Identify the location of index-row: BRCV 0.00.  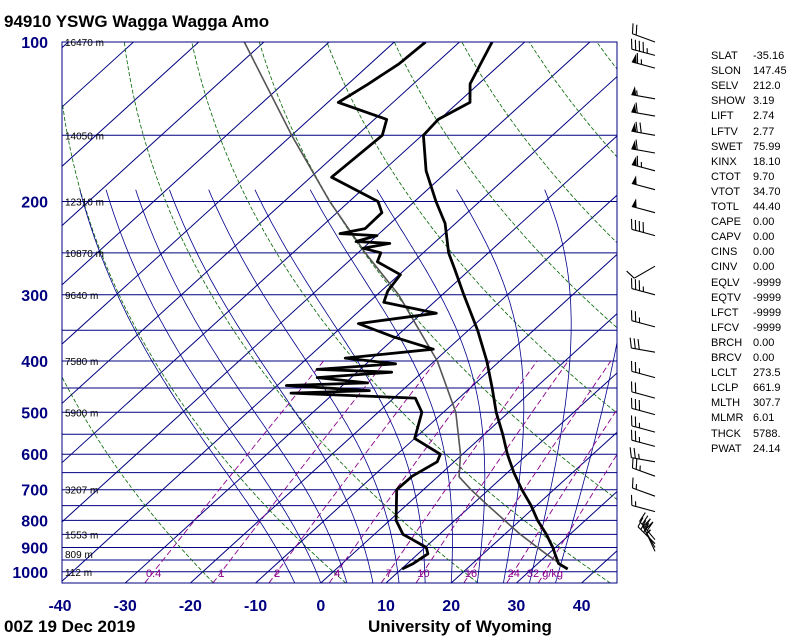
(742, 358).